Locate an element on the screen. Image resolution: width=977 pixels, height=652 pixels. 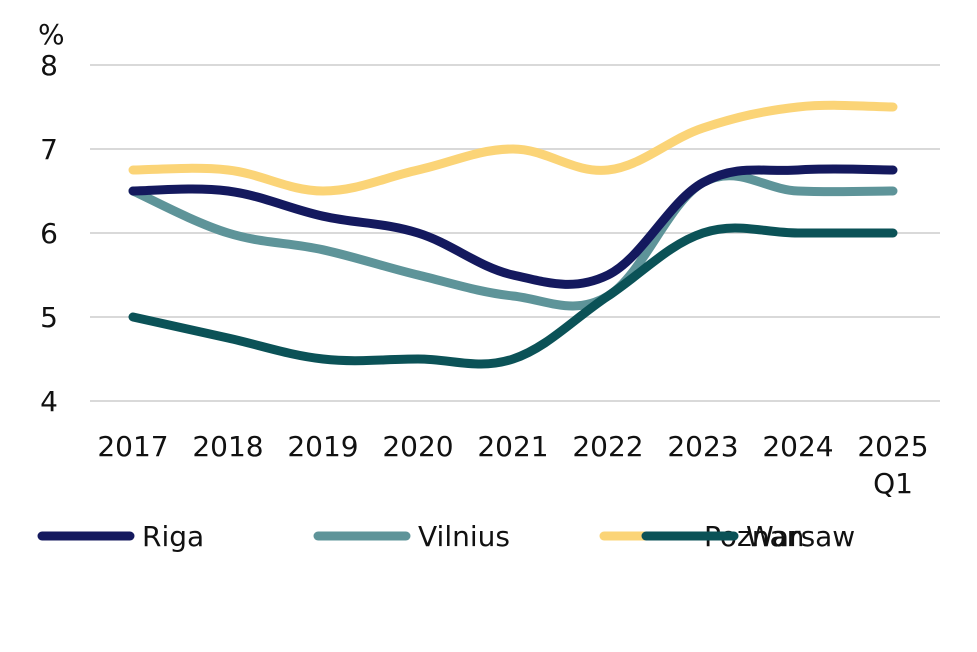
x-tick-label: 2024 is located at coordinates (797, 446).